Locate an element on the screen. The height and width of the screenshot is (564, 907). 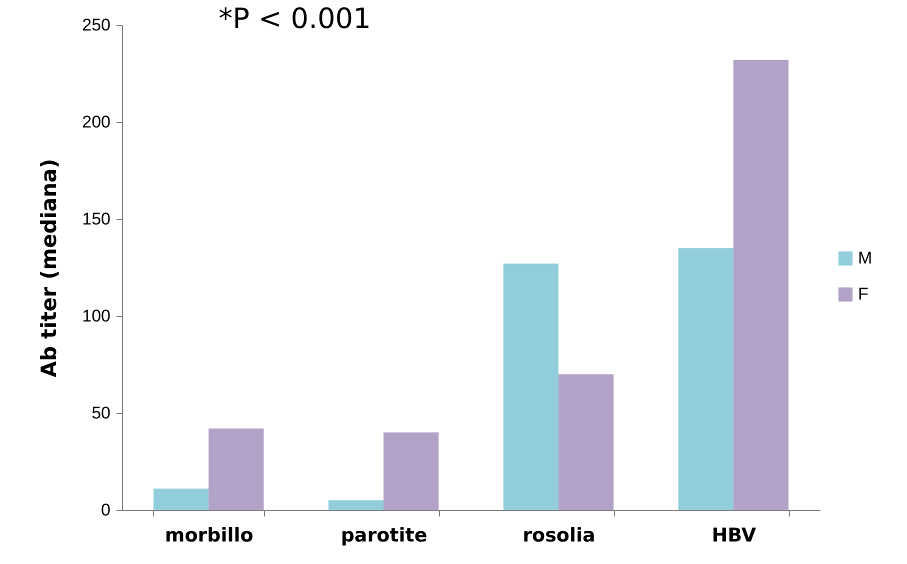
y-tick-label: 200 is located at coordinates (96, 122).